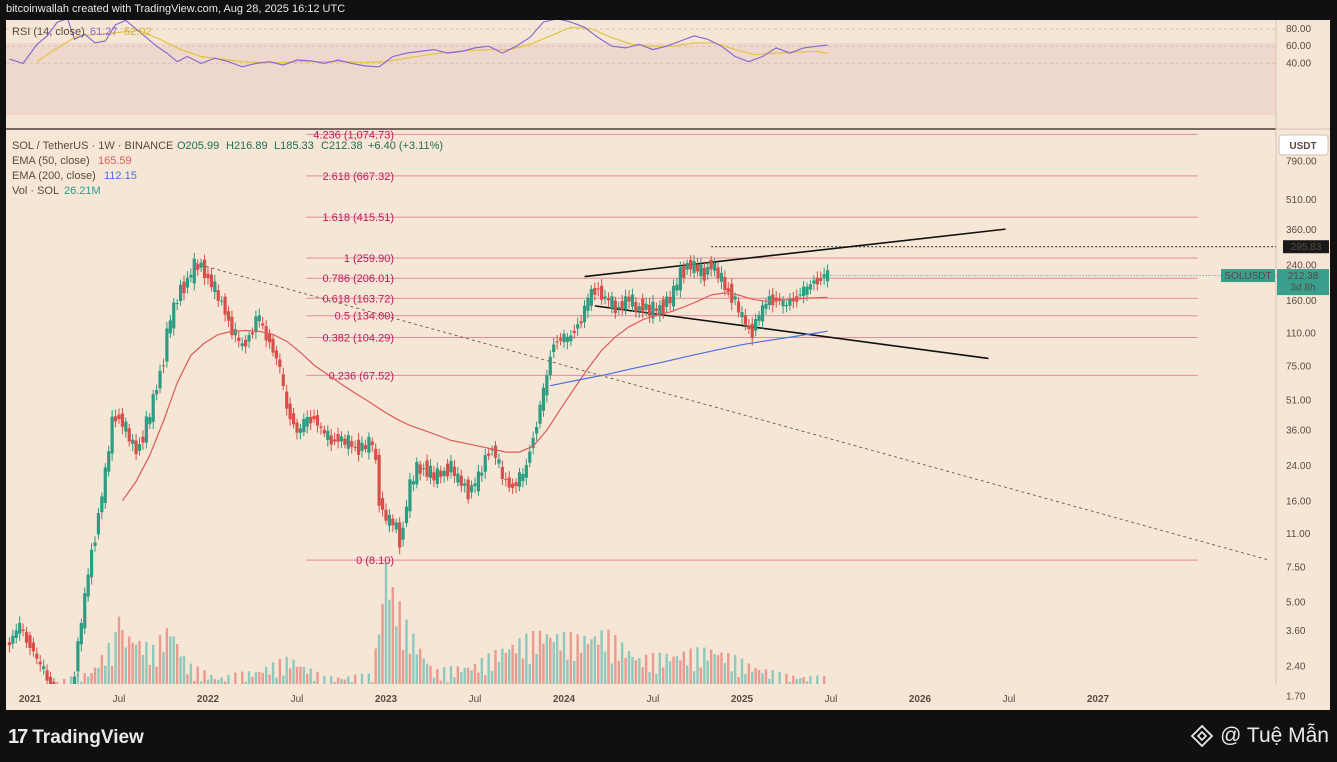  Describe the element at coordinates (474, 397) in the screenshot. I see `ema50-line` at that location.